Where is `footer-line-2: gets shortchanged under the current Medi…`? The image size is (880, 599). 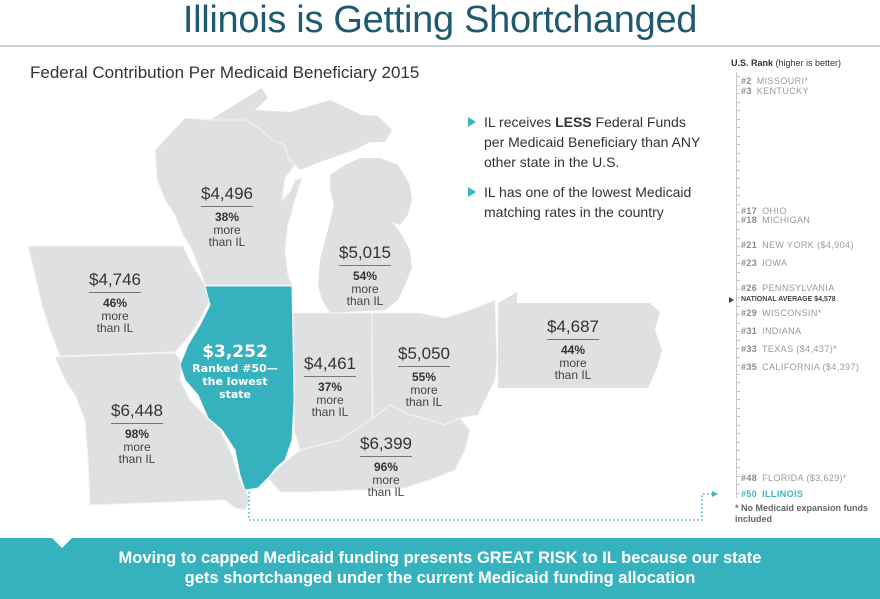 footer-line-2: gets shortchanged under the current Medi… is located at coordinates (440, 578).